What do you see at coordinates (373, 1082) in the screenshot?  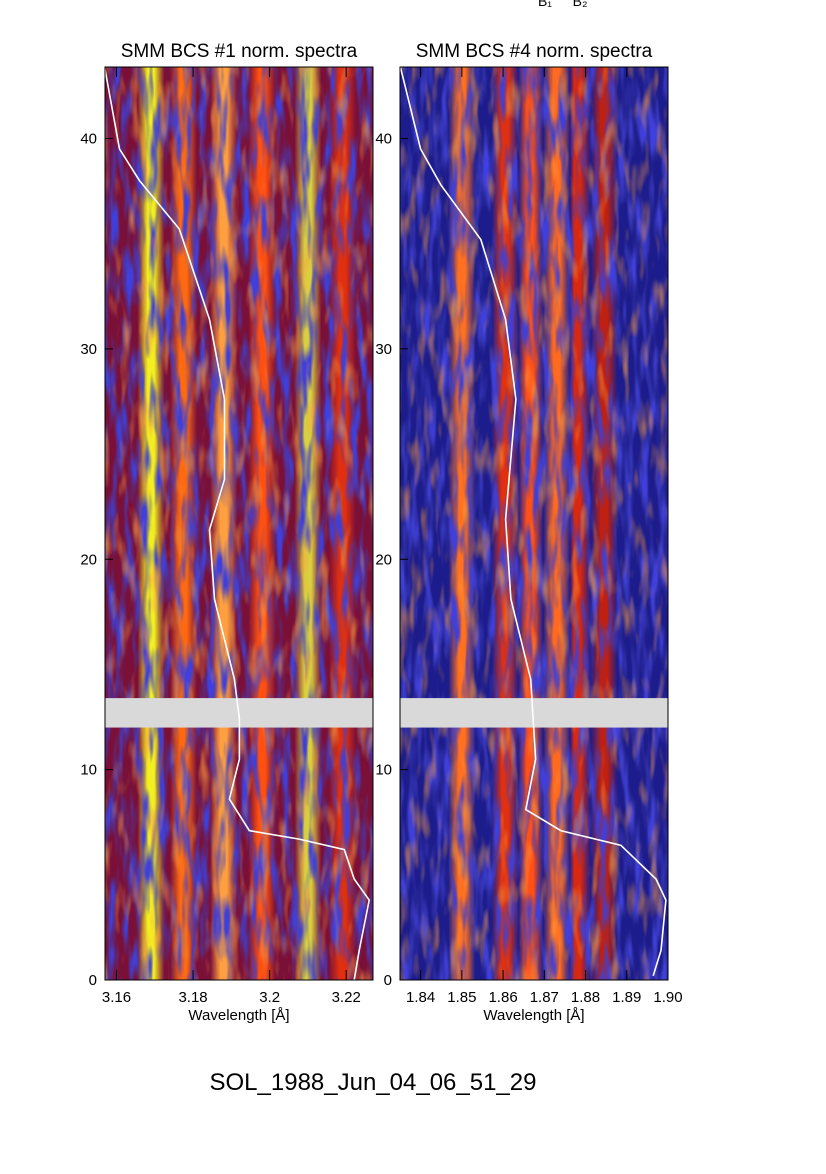 I see `caption: SOL_1988_Jun_04_06_51_29` at bounding box center [373, 1082].